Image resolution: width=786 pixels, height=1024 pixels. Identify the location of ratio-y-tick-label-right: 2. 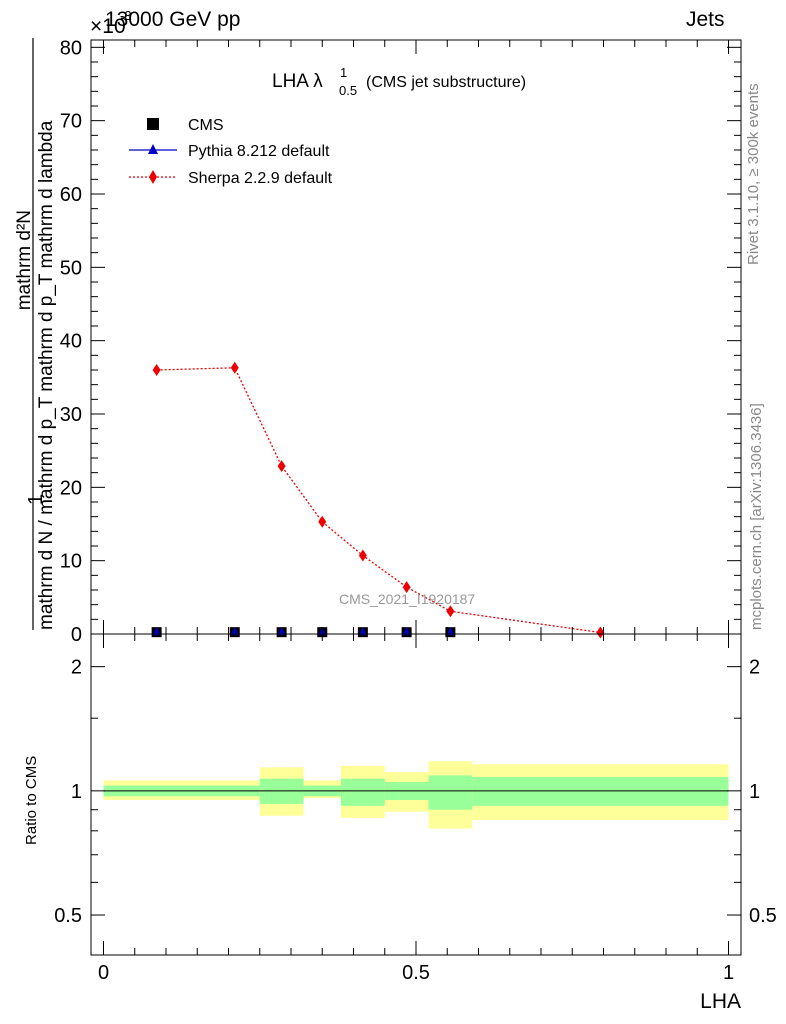
(754, 668).